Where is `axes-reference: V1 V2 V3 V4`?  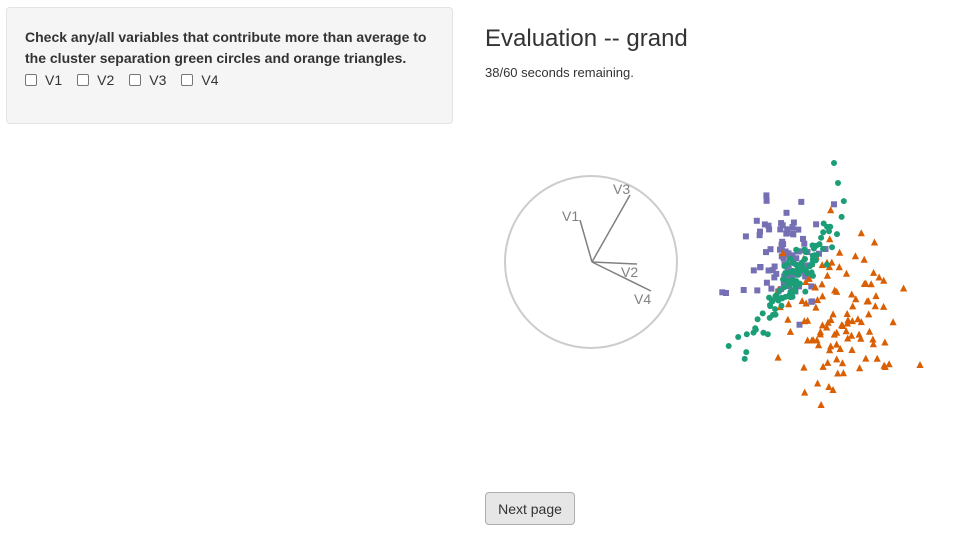
axes-reference: V1 V2 V3 V4 is located at coordinates (591, 262).